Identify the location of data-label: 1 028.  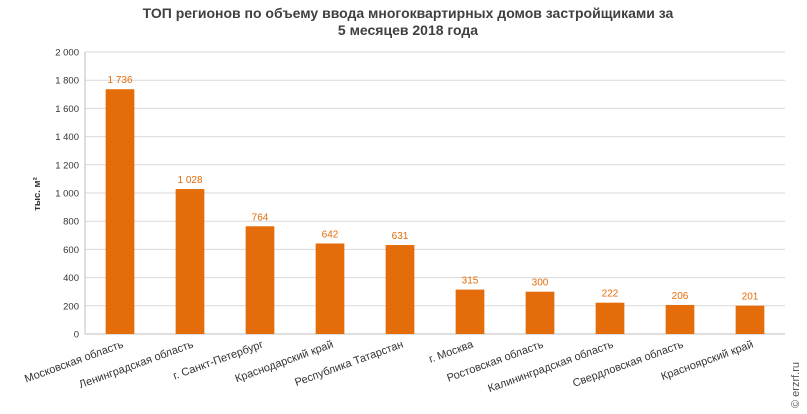
(189, 180).